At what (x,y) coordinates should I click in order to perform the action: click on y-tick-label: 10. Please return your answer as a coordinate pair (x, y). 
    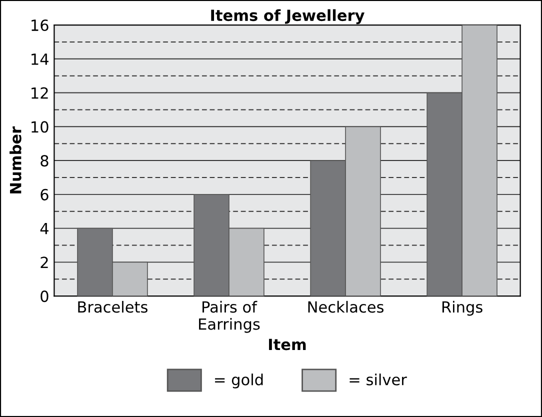
    Looking at the image, I should click on (40, 127).